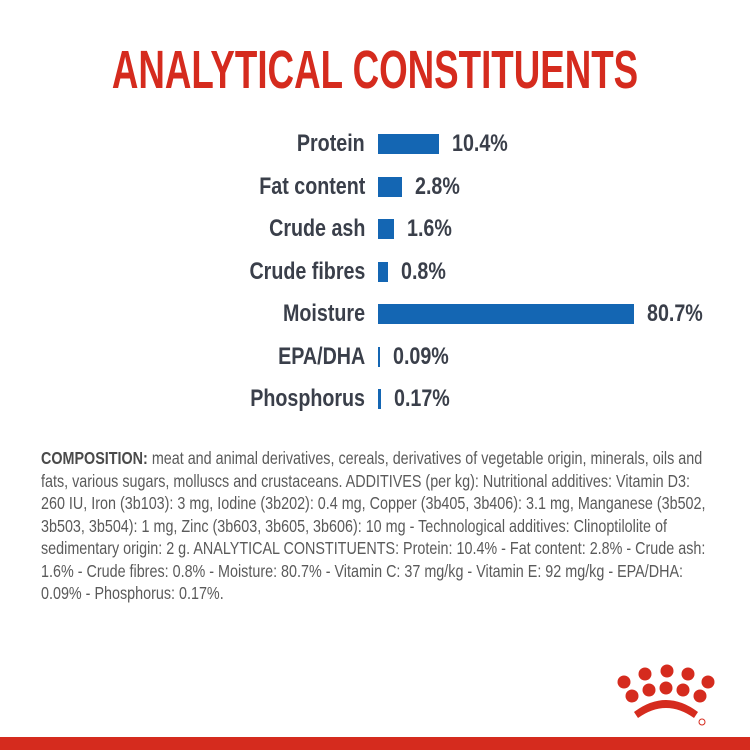 The width and height of the screenshot is (750, 750). Describe the element at coordinates (316, 228) in the screenshot. I see `category-label: Crude ash` at that location.